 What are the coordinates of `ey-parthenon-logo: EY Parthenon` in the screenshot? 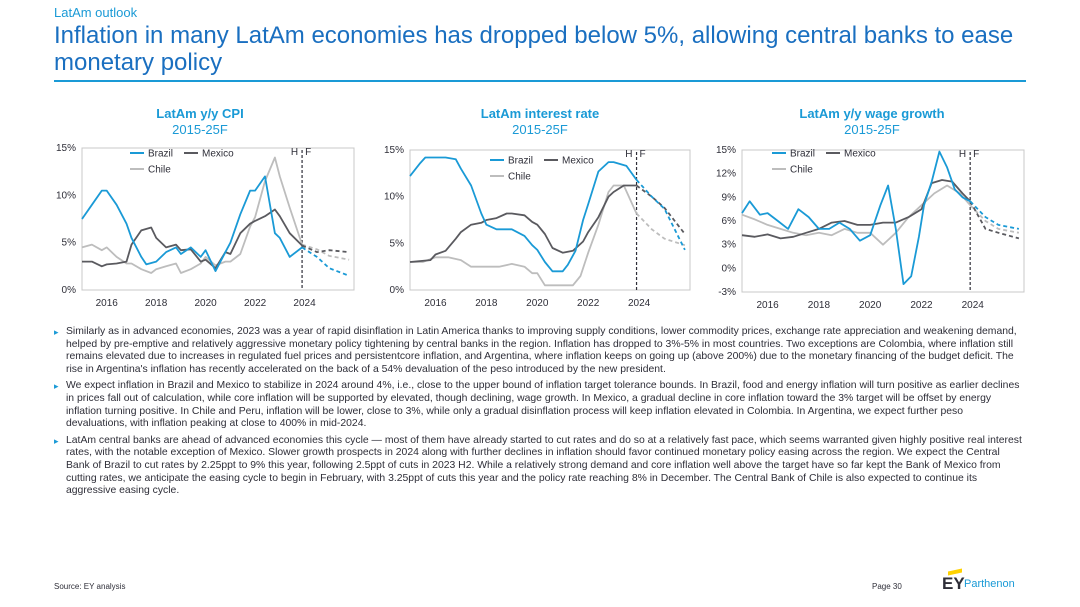 It's located at (988, 584).